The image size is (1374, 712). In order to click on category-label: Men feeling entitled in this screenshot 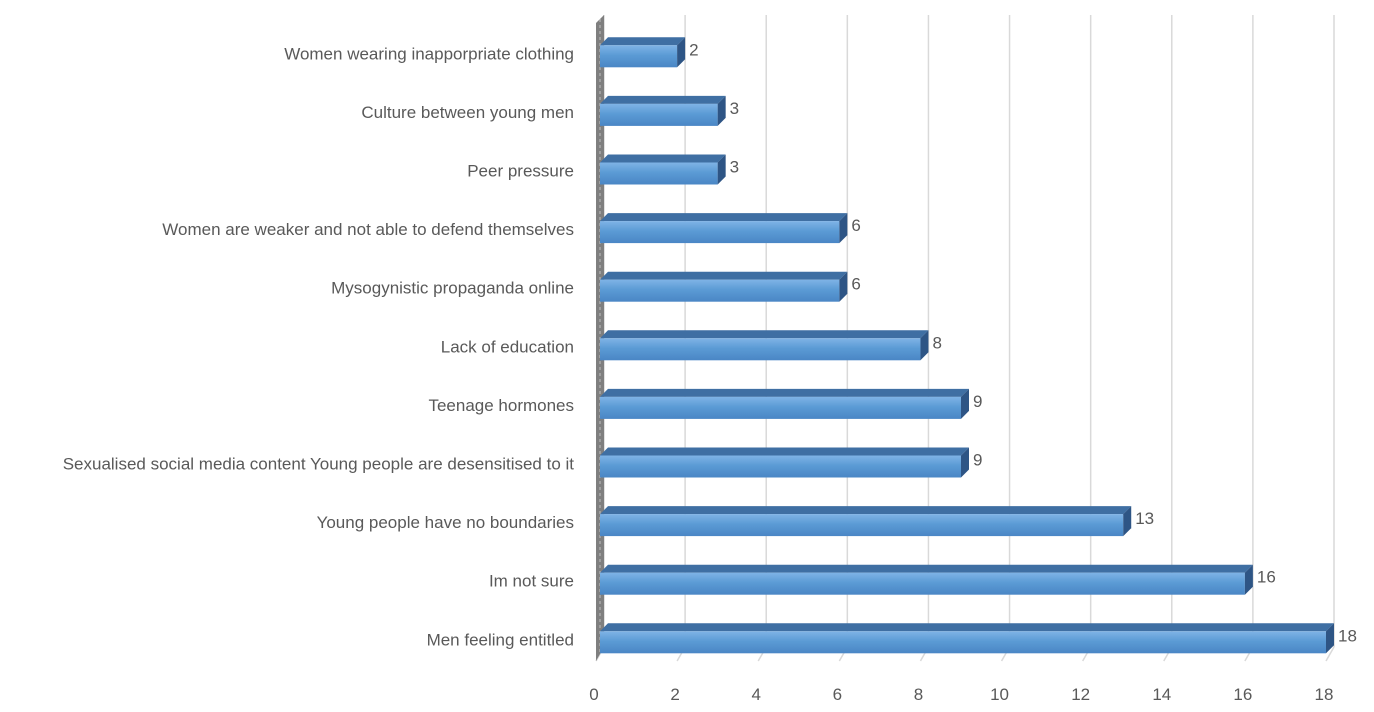, I will do `click(500, 639)`.